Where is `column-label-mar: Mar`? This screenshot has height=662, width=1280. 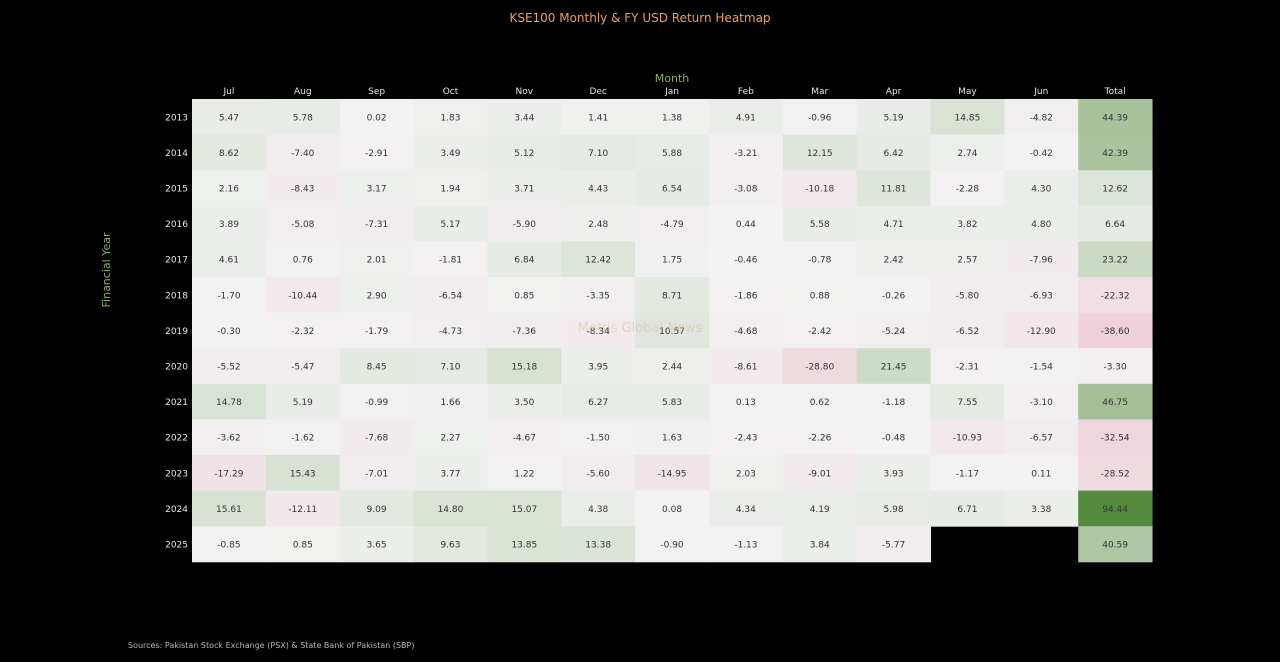 column-label-mar: Mar is located at coordinates (819, 92).